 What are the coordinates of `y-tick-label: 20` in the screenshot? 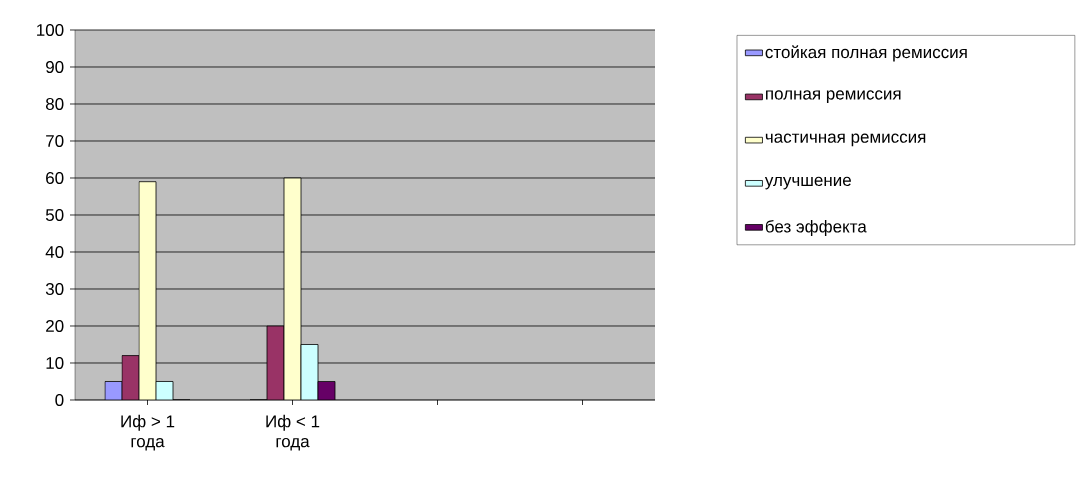 It's located at (55, 326).